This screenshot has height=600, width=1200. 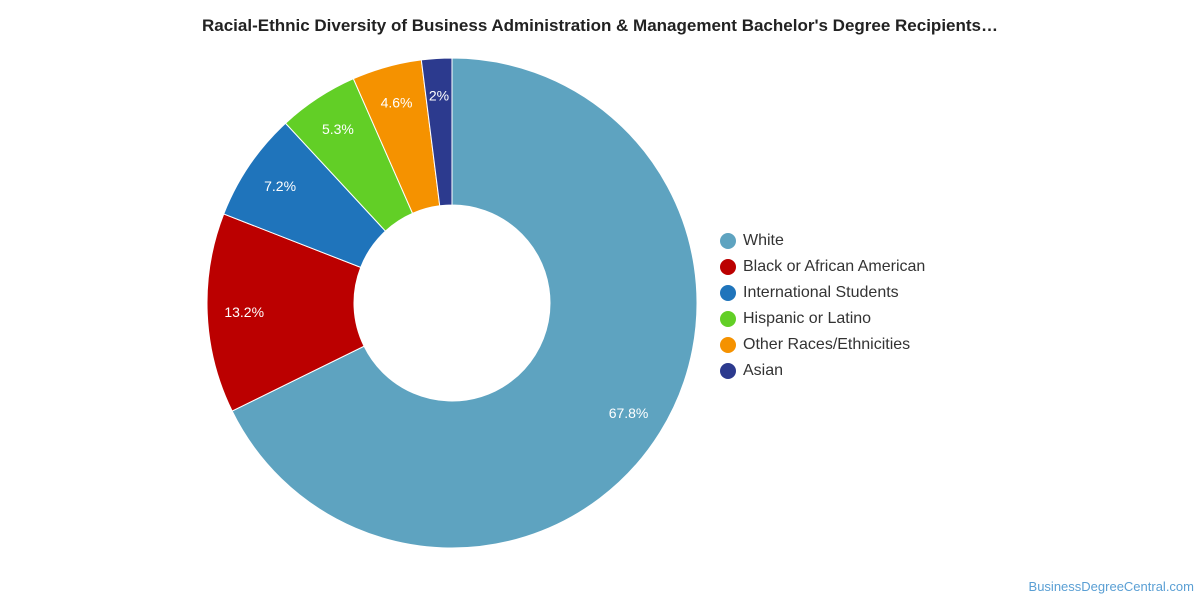 I want to click on legend-label: White, so click(x=763, y=240).